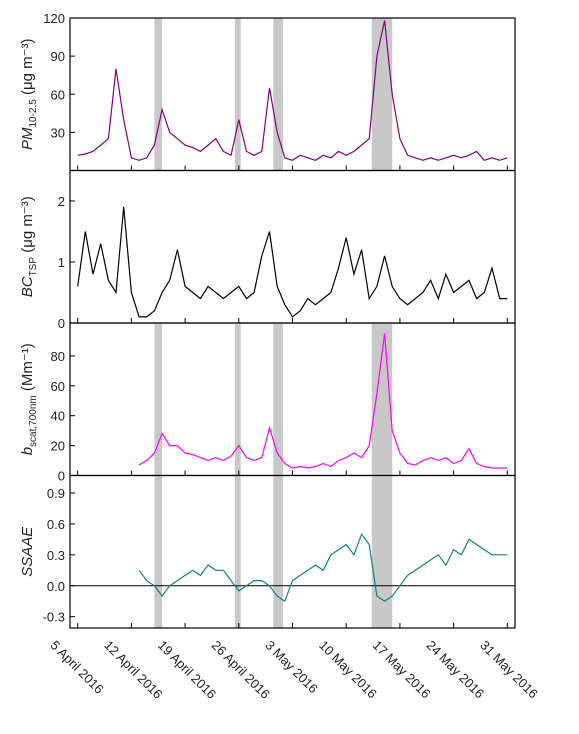 The image size is (579, 734). I want to click on y-label-sub: scat,700nm, so click(33, 421).